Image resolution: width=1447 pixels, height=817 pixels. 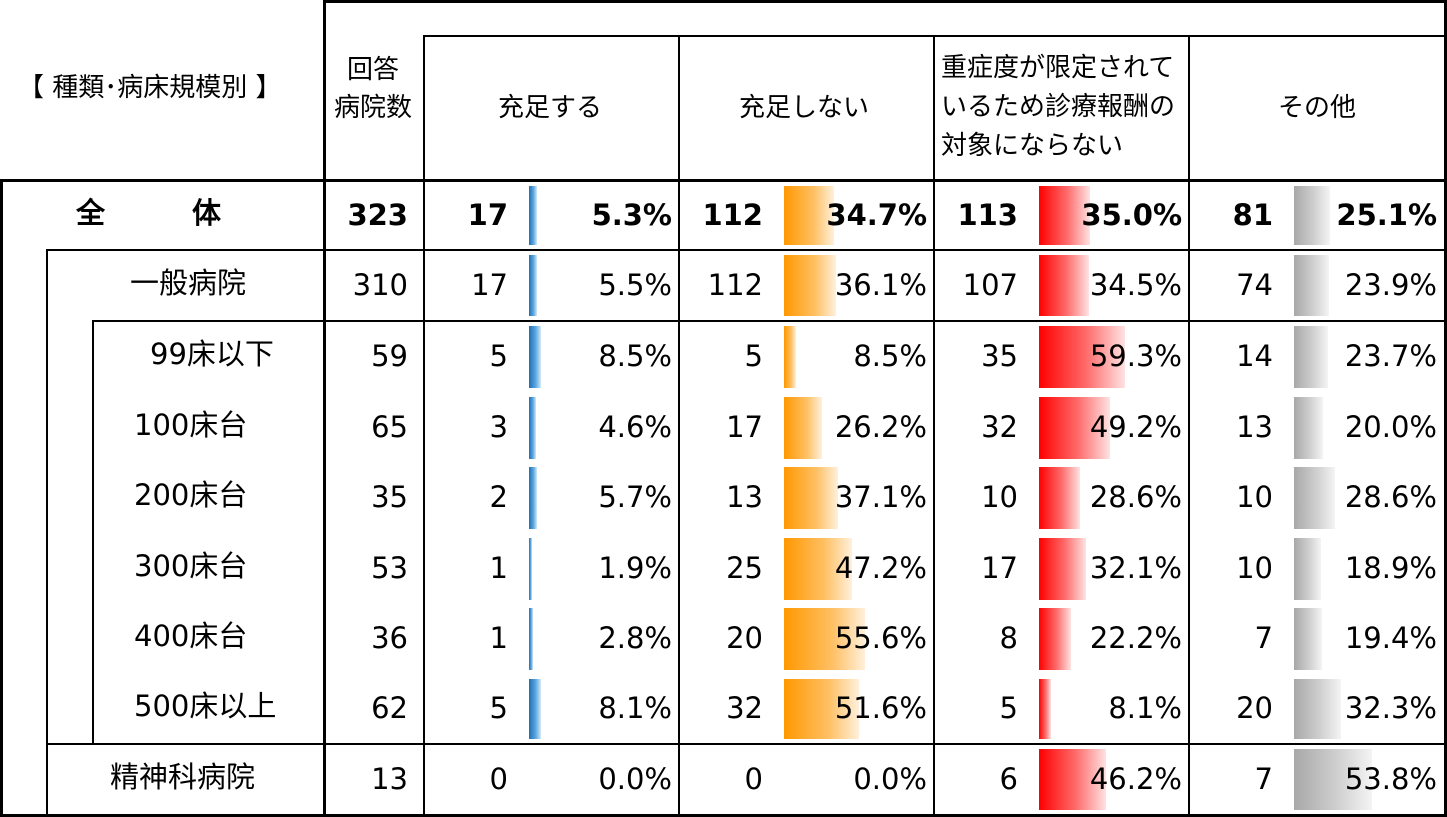 What do you see at coordinates (723, 180) in the screenshot?
I see `header-bottom-border` at bounding box center [723, 180].